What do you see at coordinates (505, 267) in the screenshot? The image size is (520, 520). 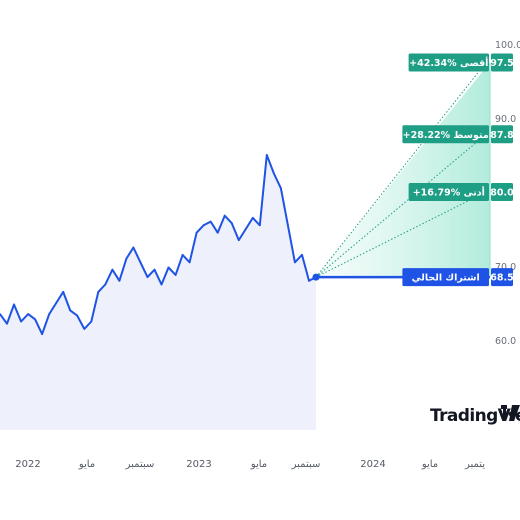 I see `y-tick-label: 70.0` at bounding box center [505, 267].